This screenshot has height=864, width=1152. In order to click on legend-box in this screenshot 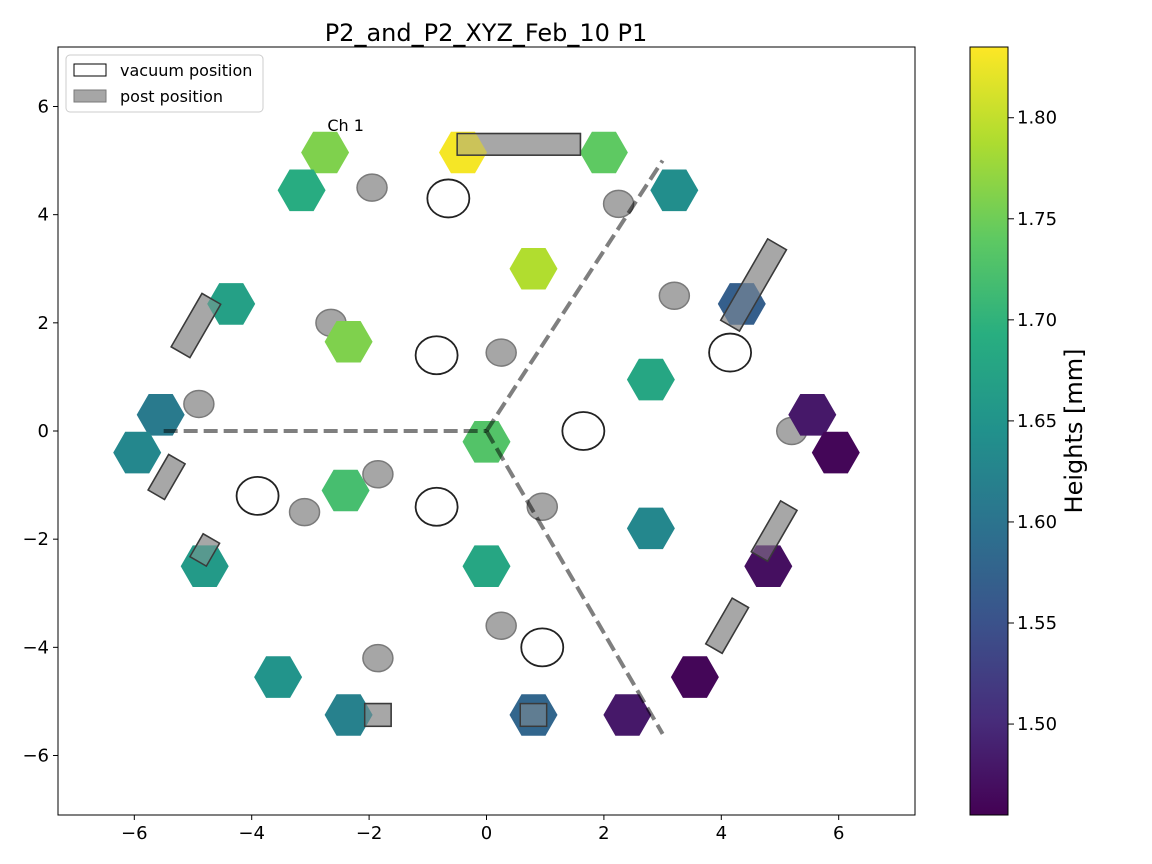, I will do `click(164, 83)`.